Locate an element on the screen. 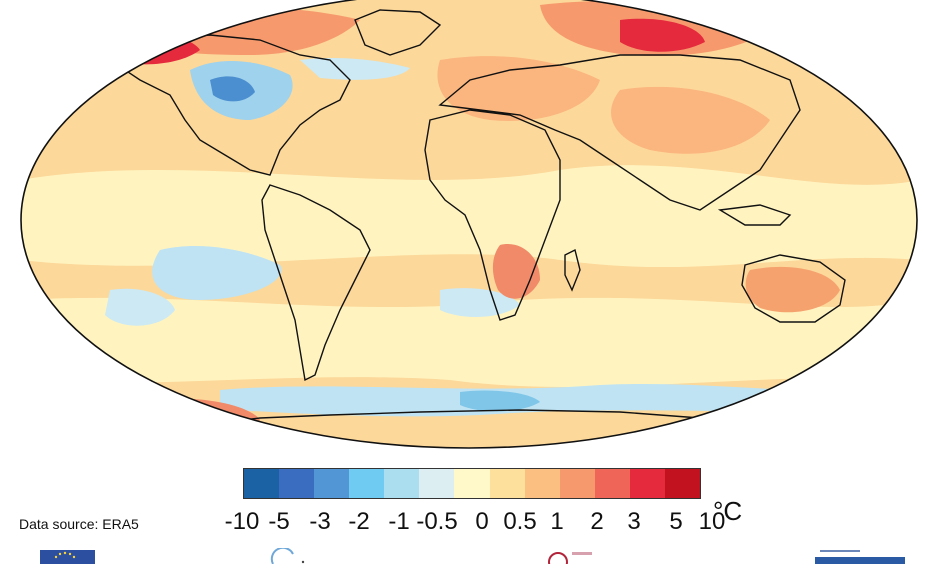 The image size is (940, 564). colorbar-tick-label: -10 is located at coordinates (242, 521).